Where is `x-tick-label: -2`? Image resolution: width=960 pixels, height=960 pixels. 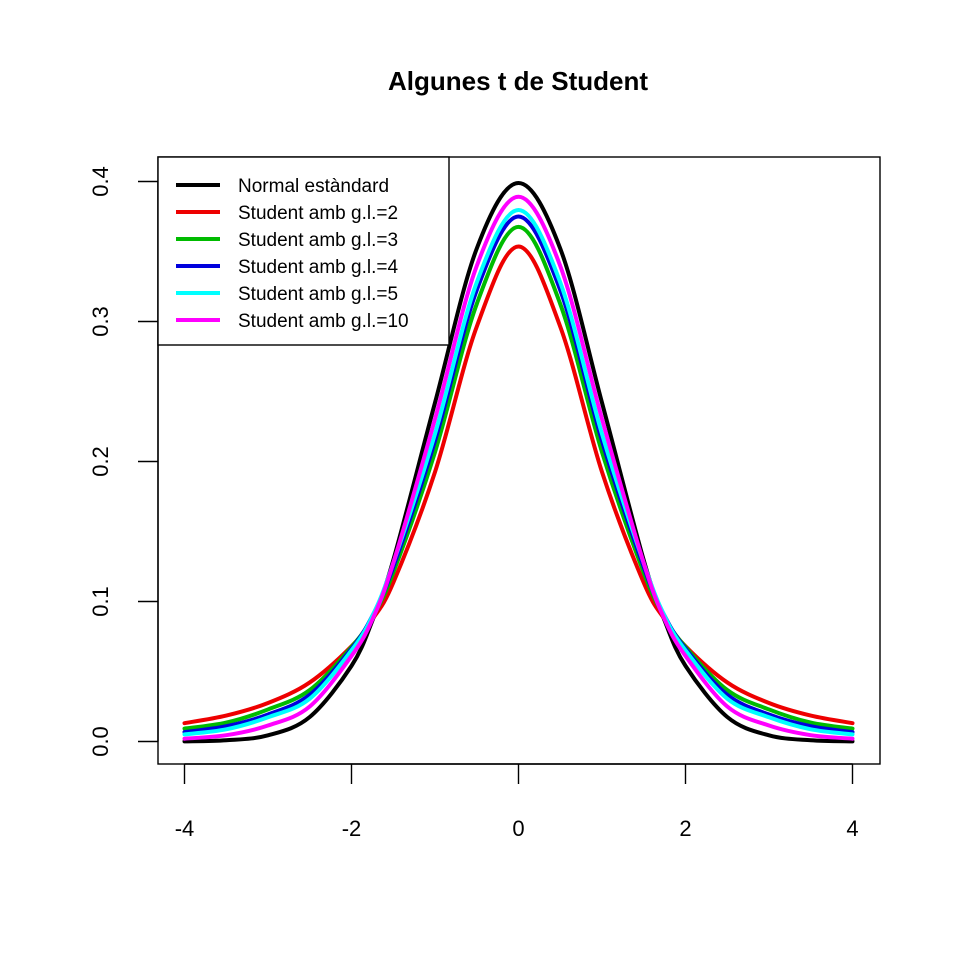 x-tick-label: -2 is located at coordinates (352, 828).